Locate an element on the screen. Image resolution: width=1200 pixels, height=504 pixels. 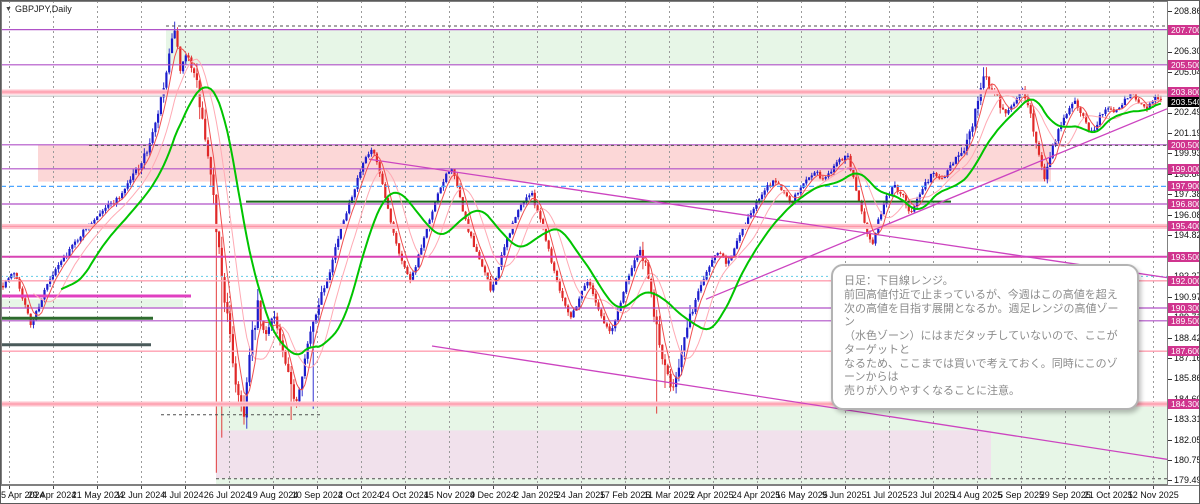
price-tick-label: 190.975 is located at coordinates (1183, 297).